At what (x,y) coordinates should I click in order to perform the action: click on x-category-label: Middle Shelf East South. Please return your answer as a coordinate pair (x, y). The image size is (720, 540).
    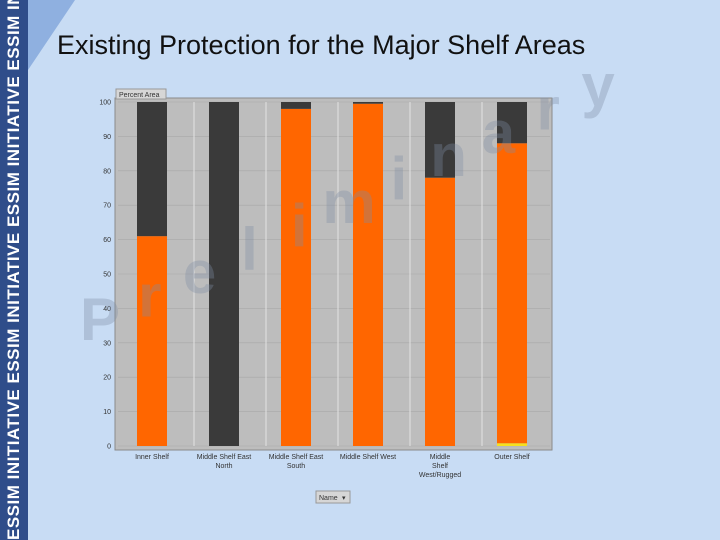
    Looking at the image, I should click on (296, 462).